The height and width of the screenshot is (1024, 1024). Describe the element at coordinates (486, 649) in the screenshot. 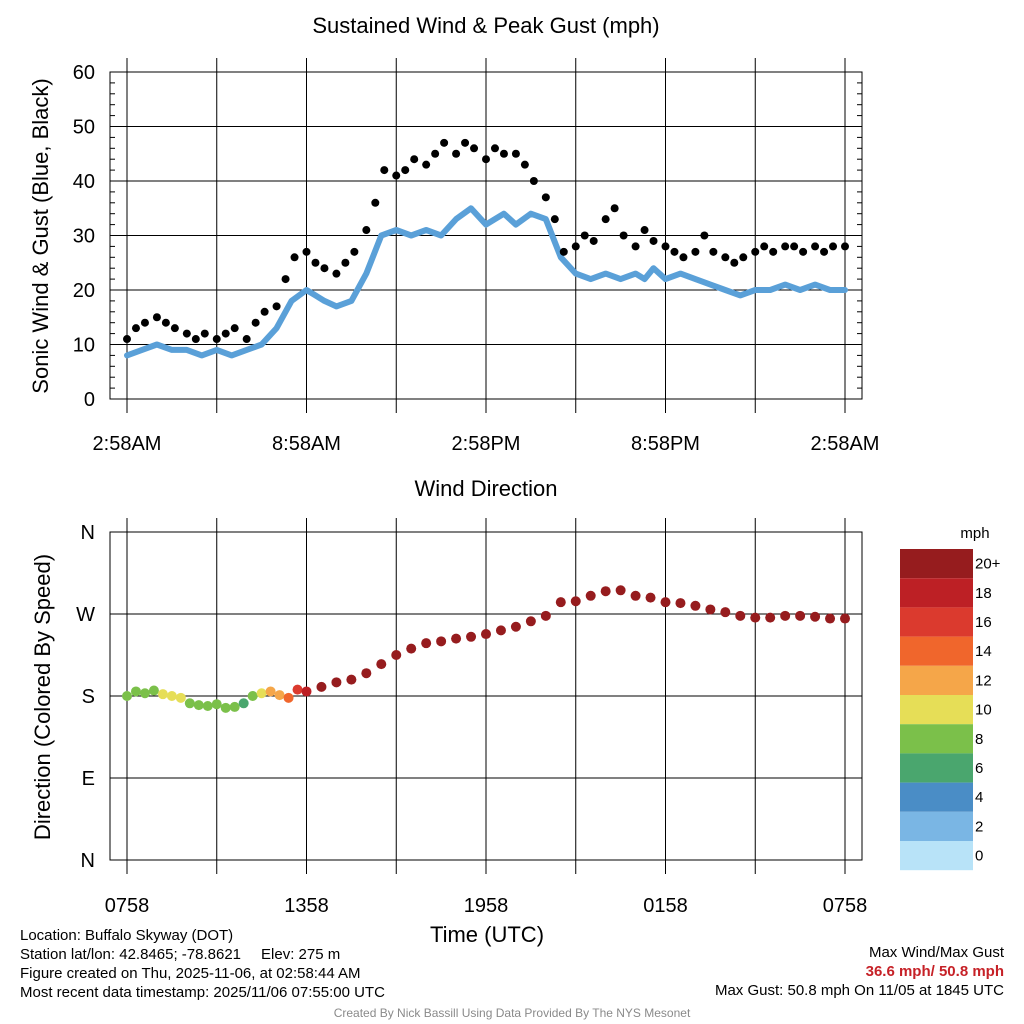

I see `wind-direction-series` at that location.